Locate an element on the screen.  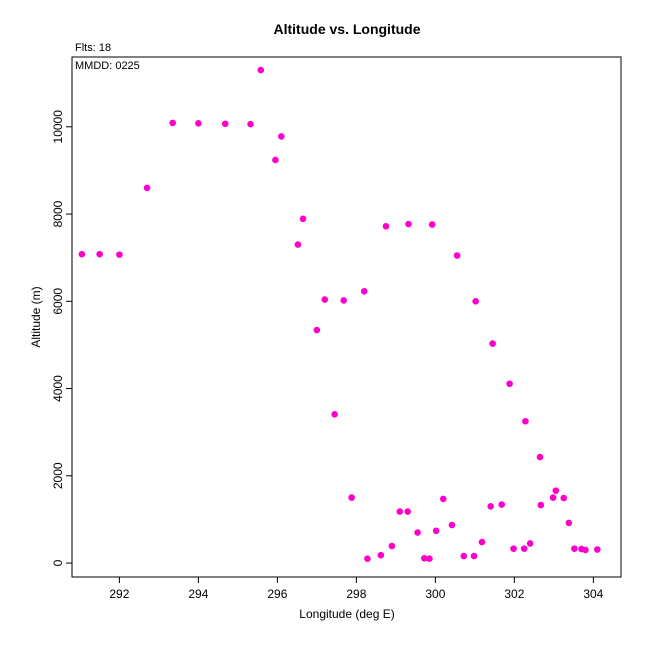
y-tick-label: 8000 is located at coordinates (58, 213).